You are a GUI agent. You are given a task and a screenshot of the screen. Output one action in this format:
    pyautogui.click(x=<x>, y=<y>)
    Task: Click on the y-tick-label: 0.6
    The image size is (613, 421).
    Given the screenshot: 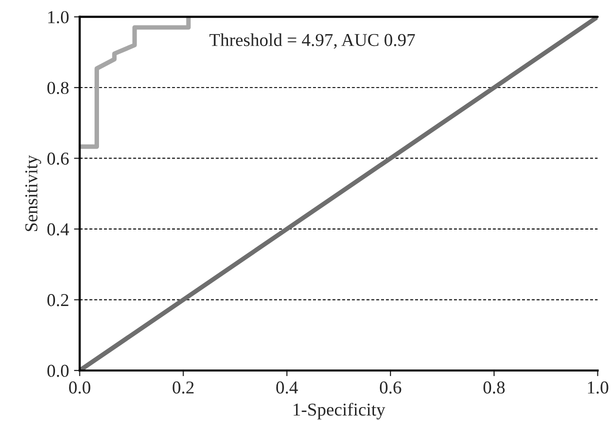 What is the action you would take?
    pyautogui.click(x=58, y=158)
    